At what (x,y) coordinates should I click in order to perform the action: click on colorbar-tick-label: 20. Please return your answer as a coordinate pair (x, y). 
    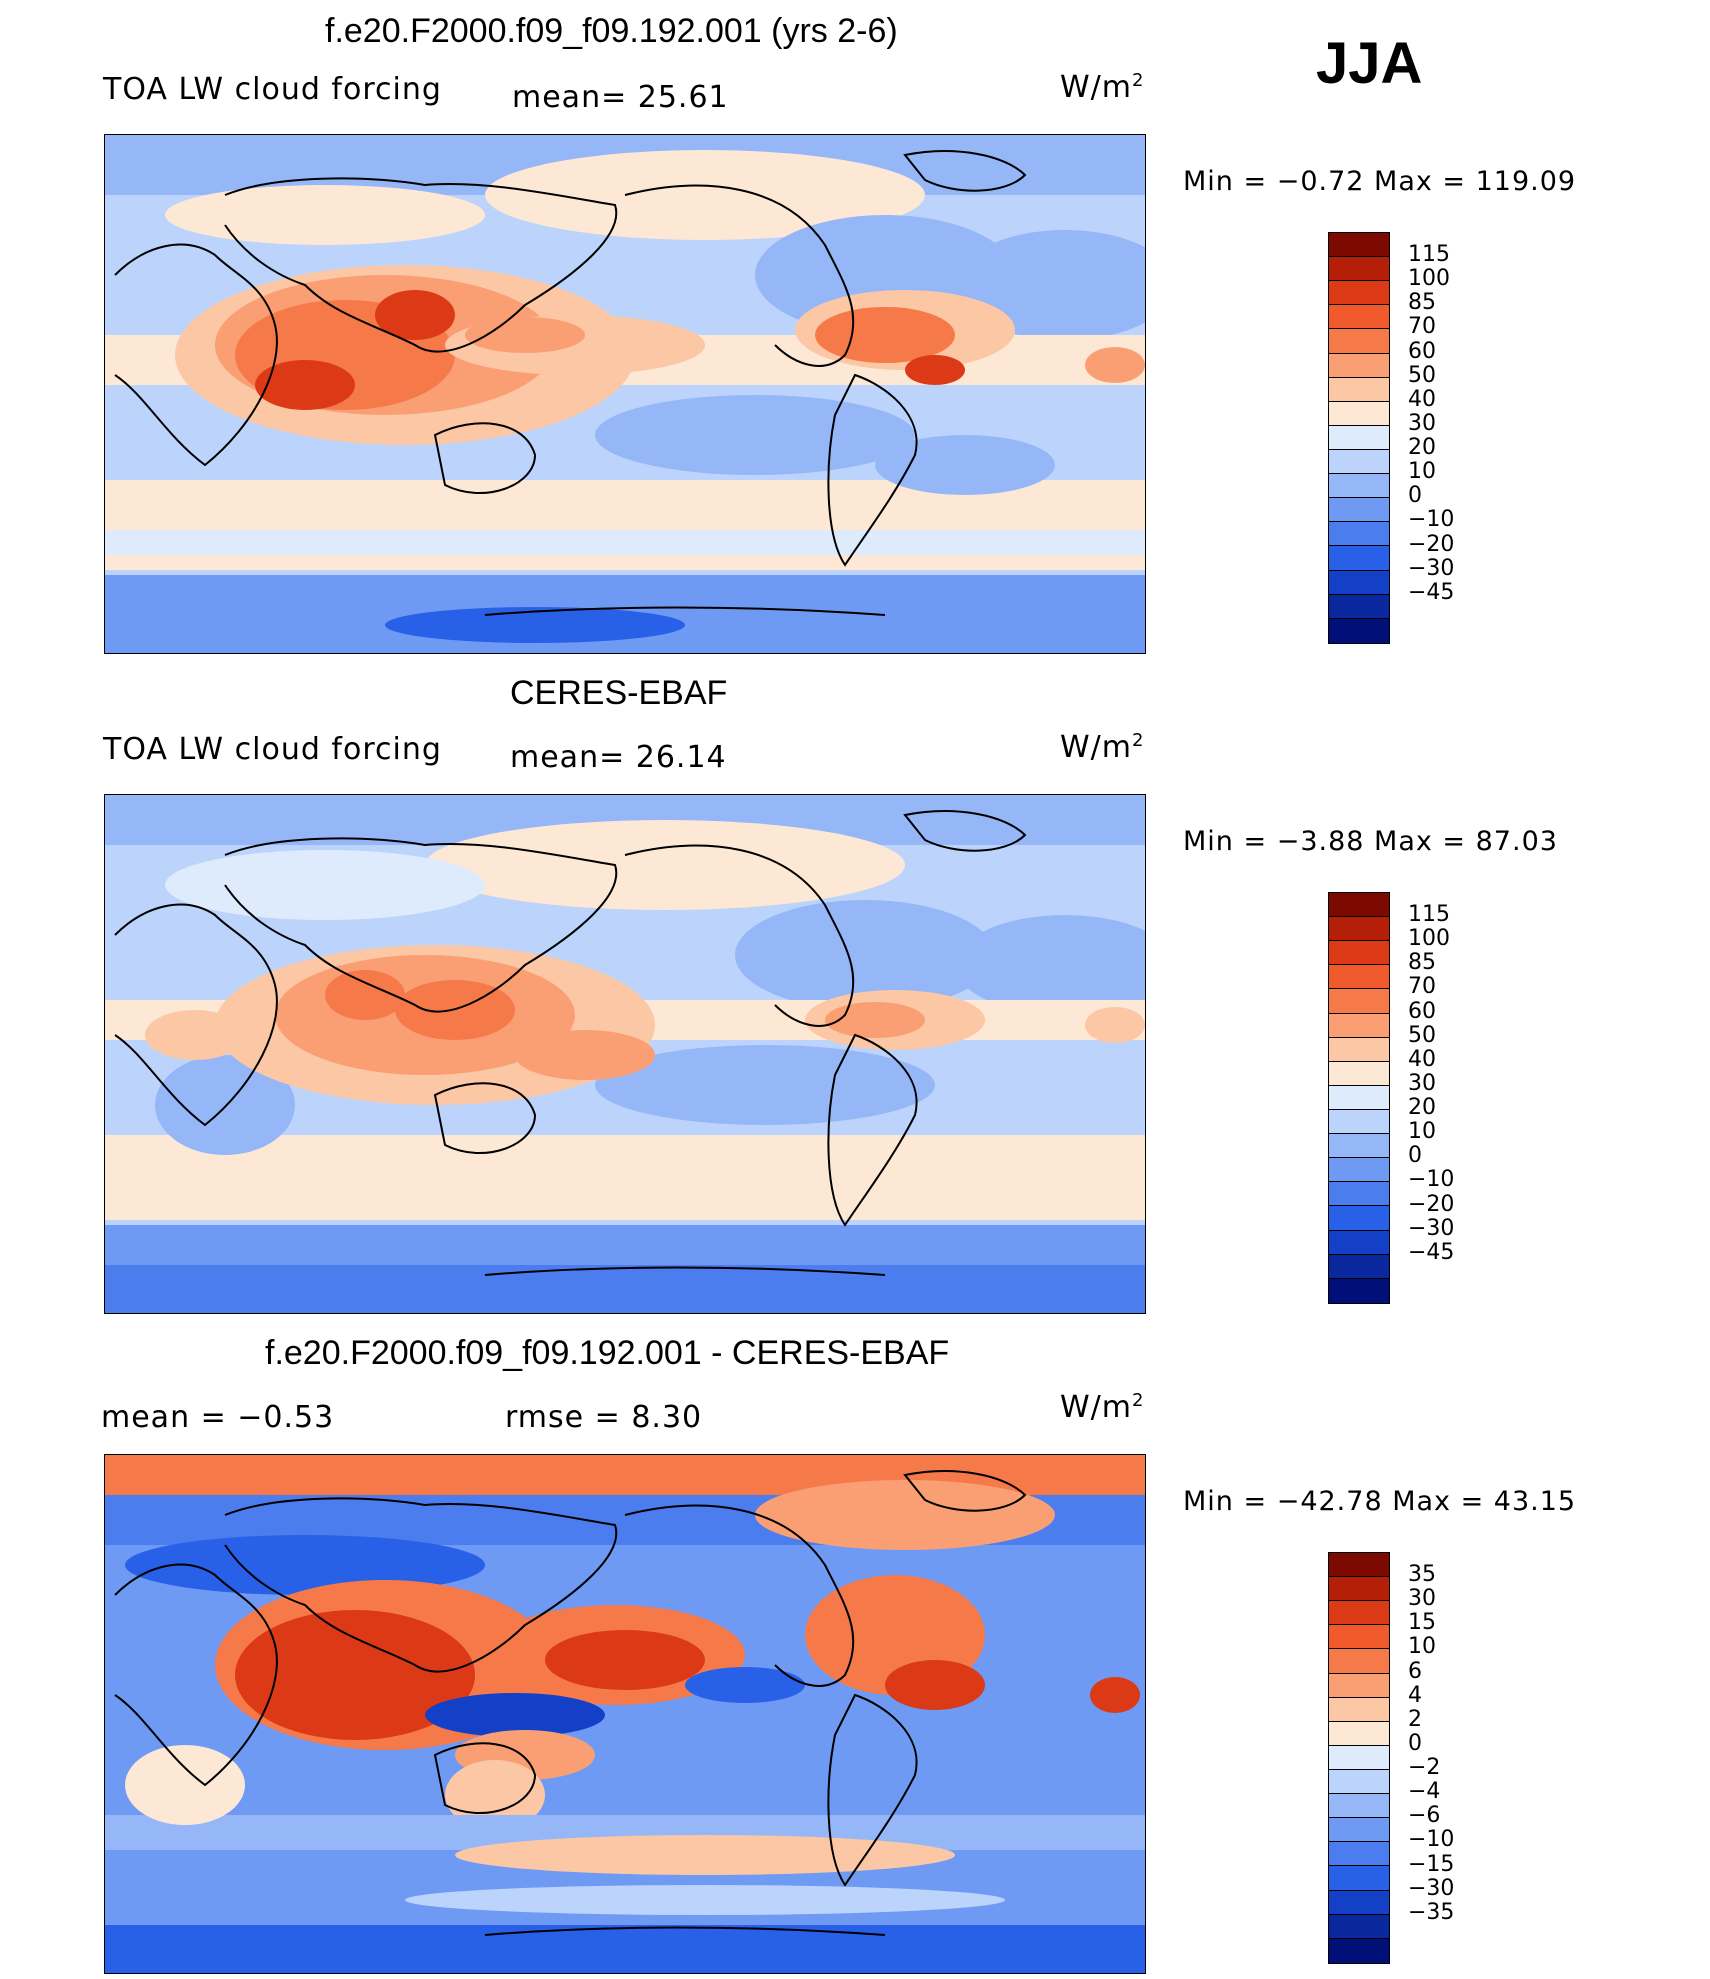
    Looking at the image, I should click on (1422, 448).